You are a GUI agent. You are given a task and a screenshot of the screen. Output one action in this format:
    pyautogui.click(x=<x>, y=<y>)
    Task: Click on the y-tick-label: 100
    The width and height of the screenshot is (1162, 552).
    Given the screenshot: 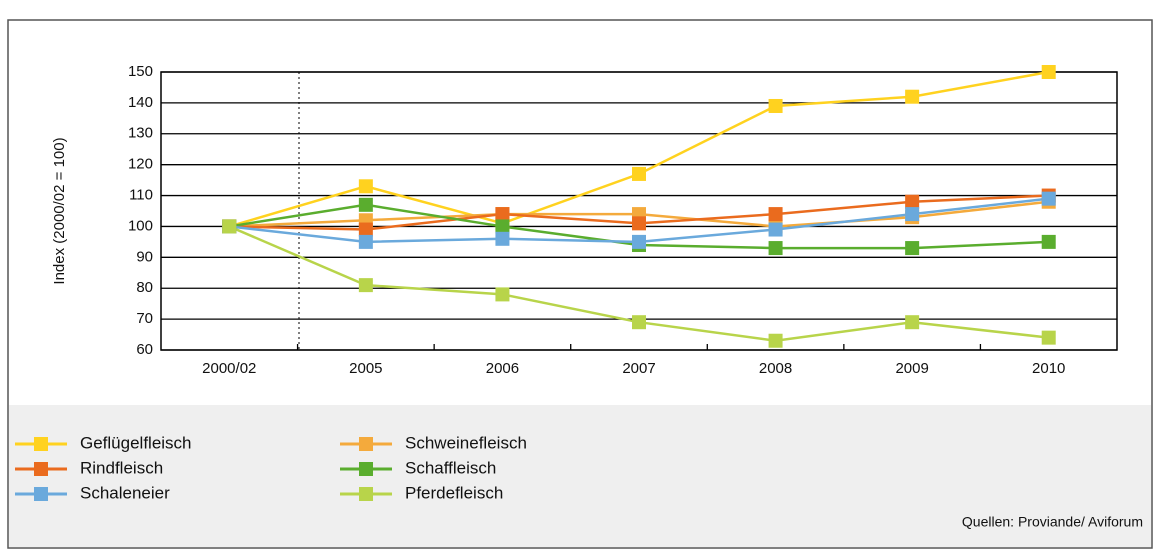 What is the action you would take?
    pyautogui.click(x=140, y=225)
    